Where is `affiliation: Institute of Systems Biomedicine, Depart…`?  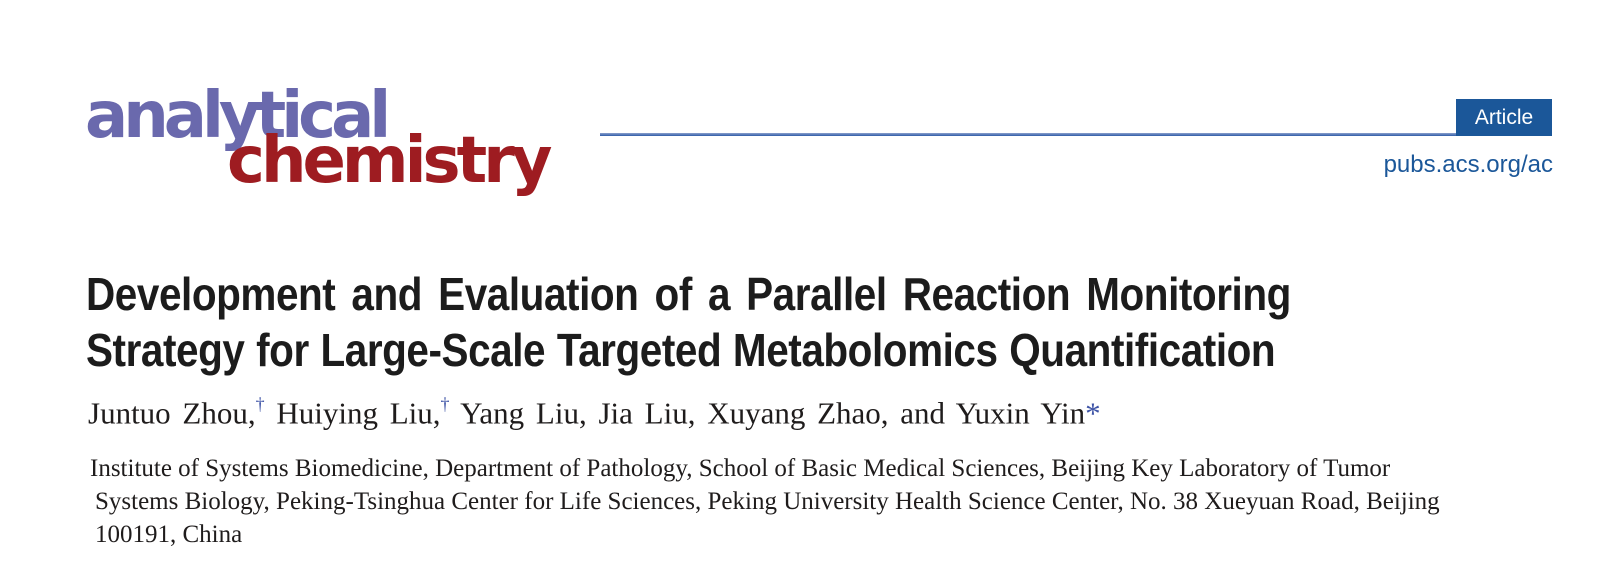
affiliation: Institute of Systems Biomedicine, Depart… is located at coordinates (765, 501).